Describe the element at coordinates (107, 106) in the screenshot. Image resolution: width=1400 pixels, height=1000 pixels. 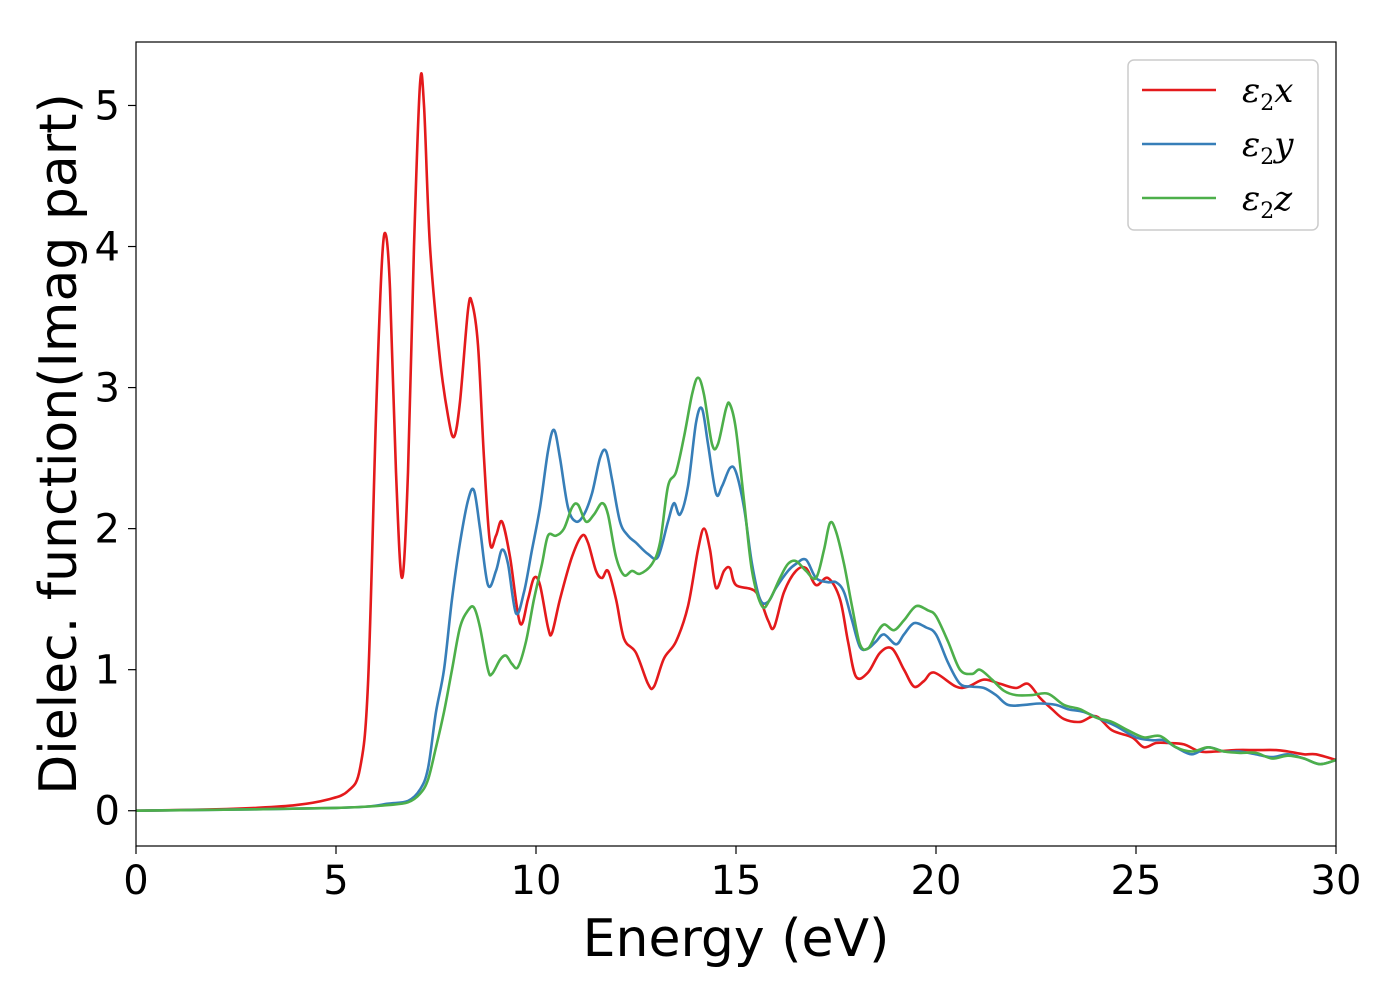
I see `y-tick-label: 5` at that location.